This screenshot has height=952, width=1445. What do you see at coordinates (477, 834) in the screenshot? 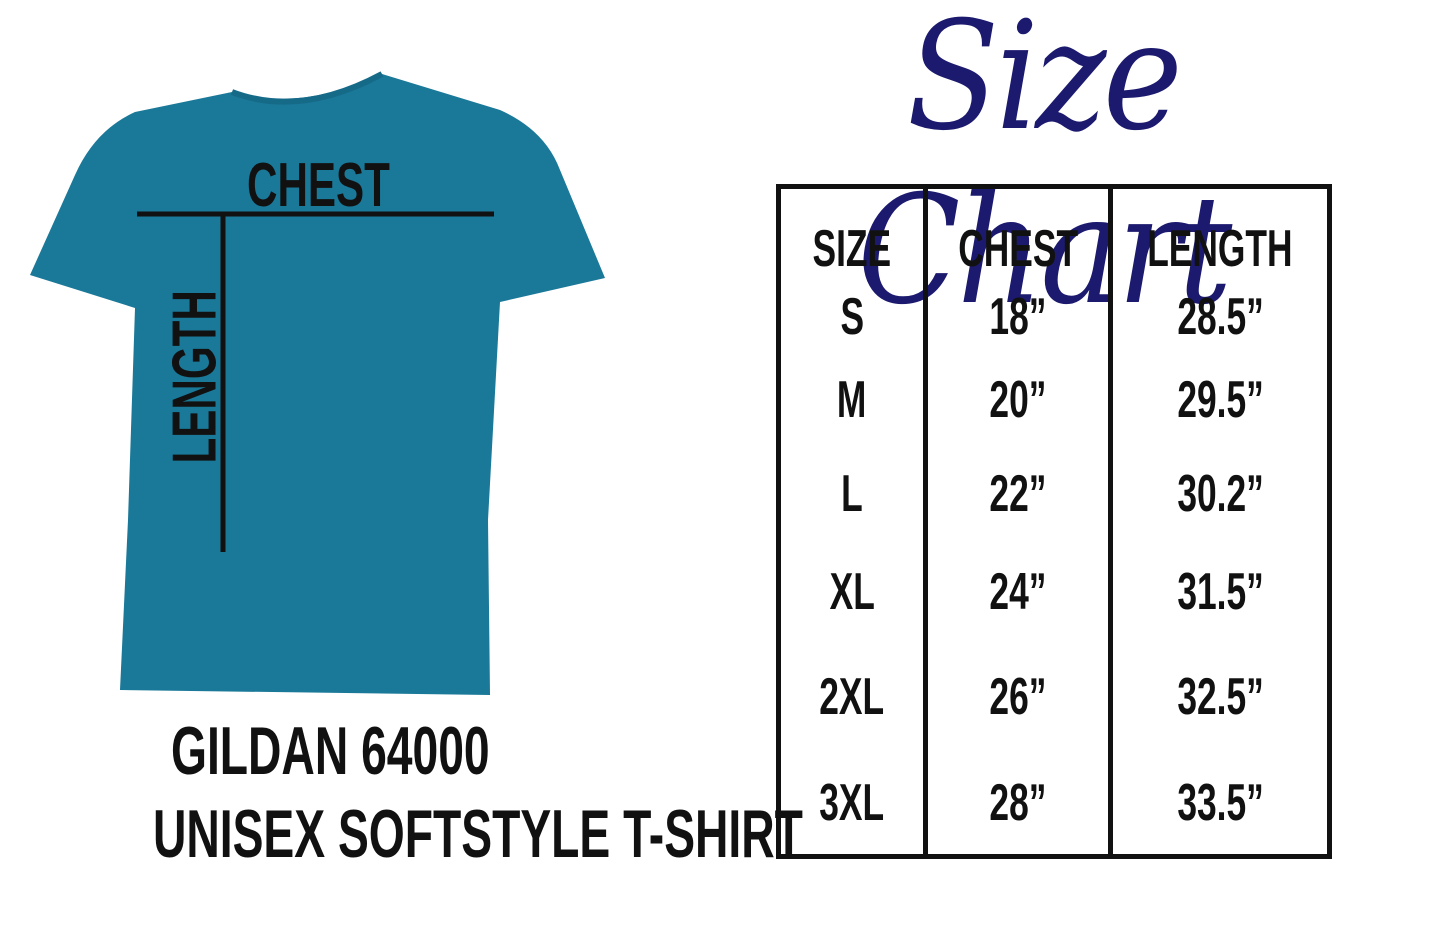
I see `product-name: UNISEX SOFTSTYLE T-SHIRT` at bounding box center [477, 834].